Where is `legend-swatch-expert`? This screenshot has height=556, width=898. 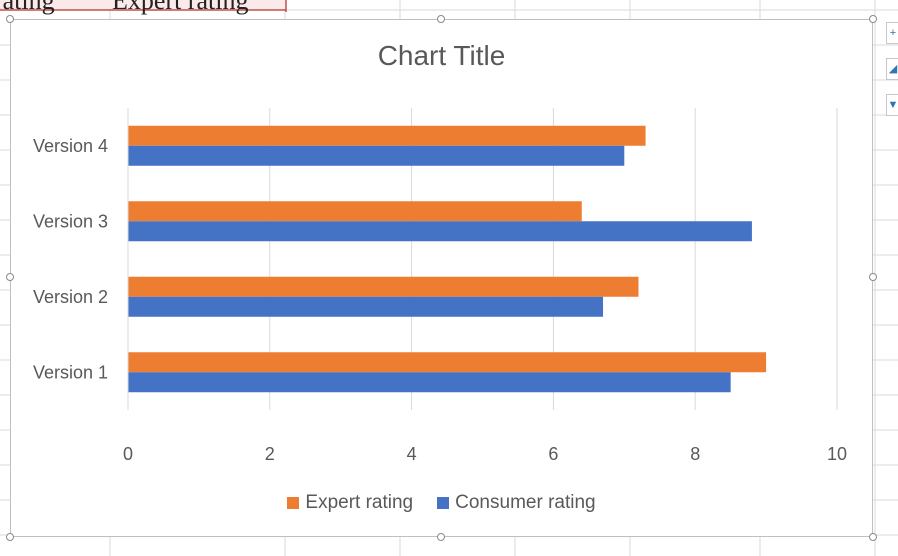
legend-swatch-expert is located at coordinates (293, 503).